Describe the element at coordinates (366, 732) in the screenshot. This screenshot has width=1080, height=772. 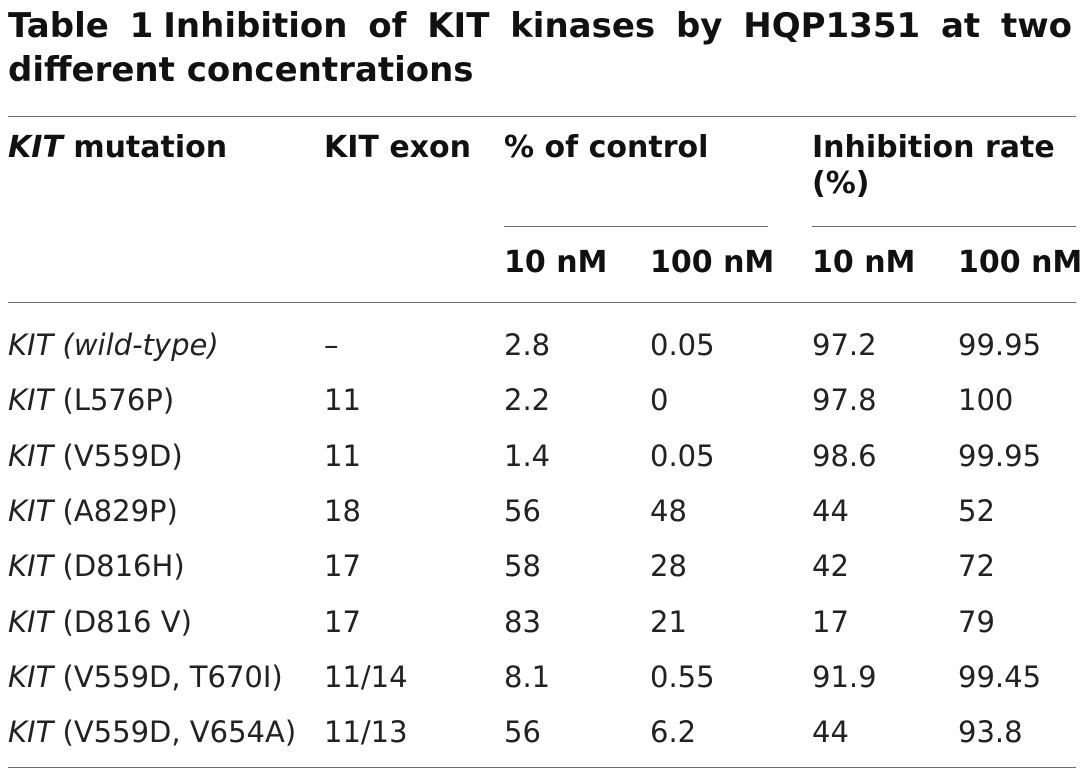
I see `table-row-exon: 11/13` at that location.